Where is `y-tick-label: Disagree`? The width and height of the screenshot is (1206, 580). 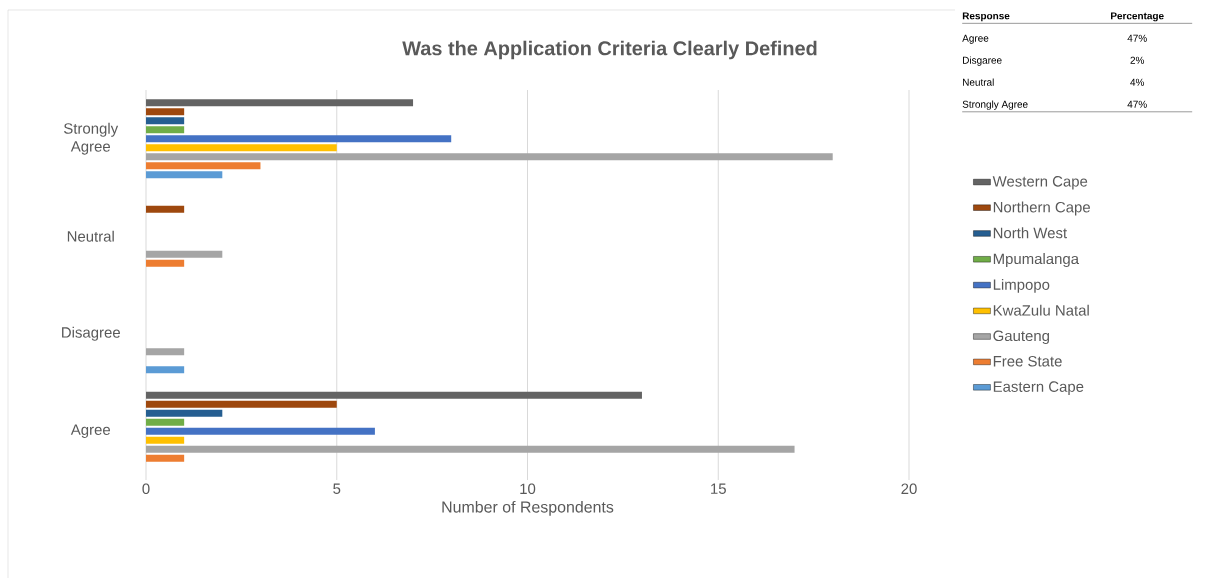 y-tick-label: Disagree is located at coordinates (91, 333).